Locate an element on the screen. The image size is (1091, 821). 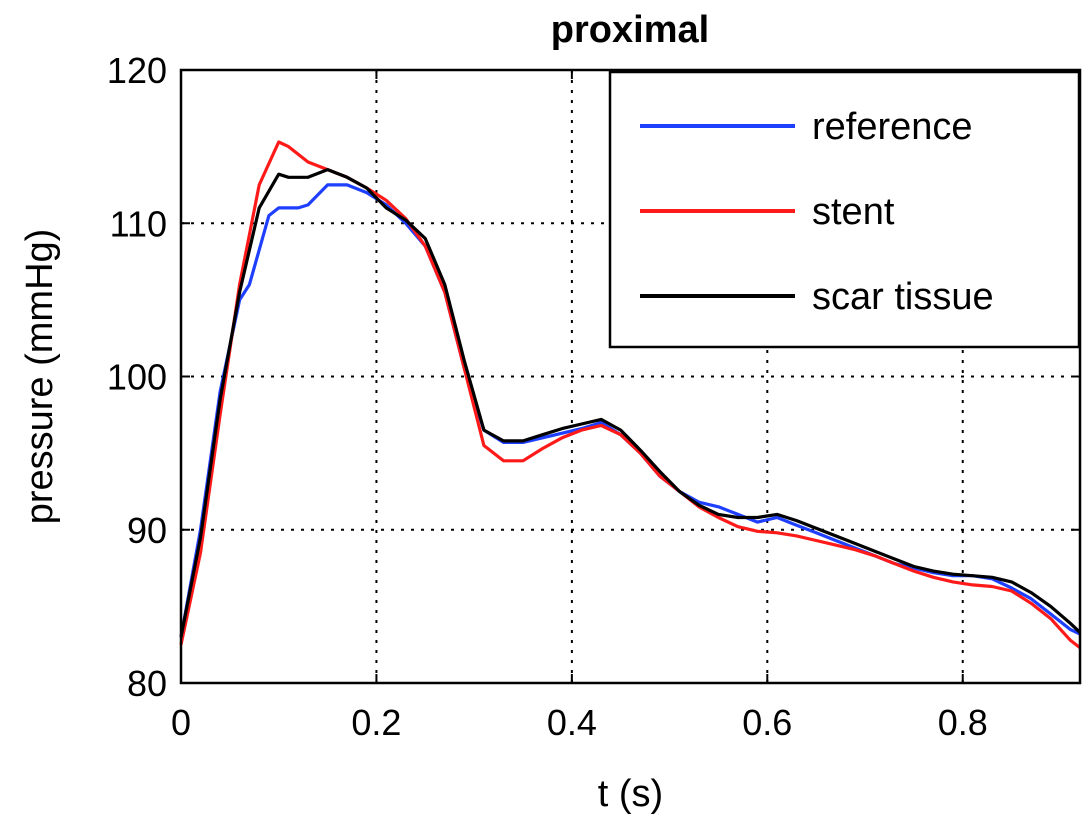
y-tick-label: 100 is located at coordinates (137, 377).